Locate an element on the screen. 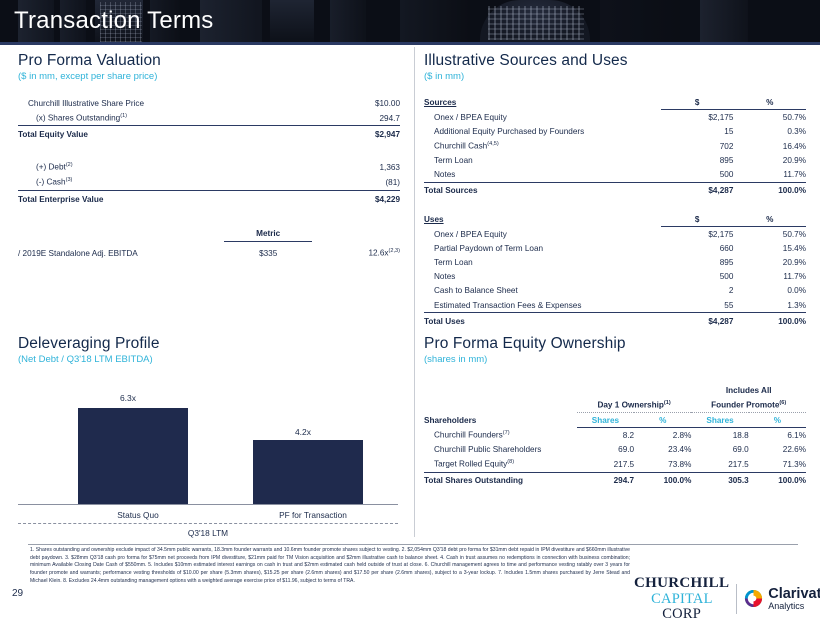 This screenshot has width=820, height=622. chart-category-label-pf-transaction: PF for Transaction is located at coordinates (313, 515).